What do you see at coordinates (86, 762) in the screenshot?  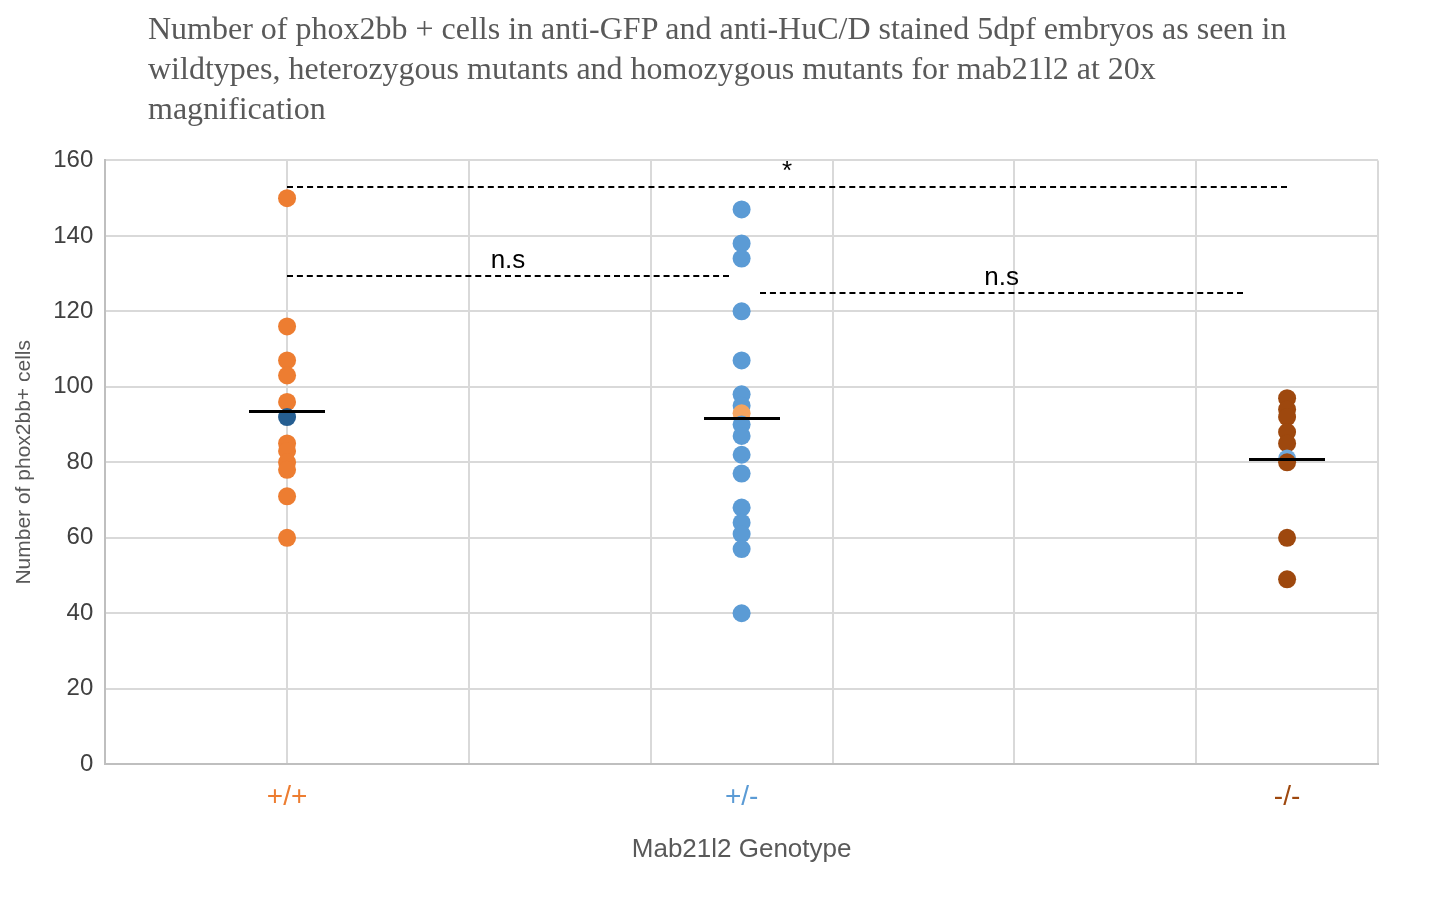 I see `y-tick-label: 0` at bounding box center [86, 762].